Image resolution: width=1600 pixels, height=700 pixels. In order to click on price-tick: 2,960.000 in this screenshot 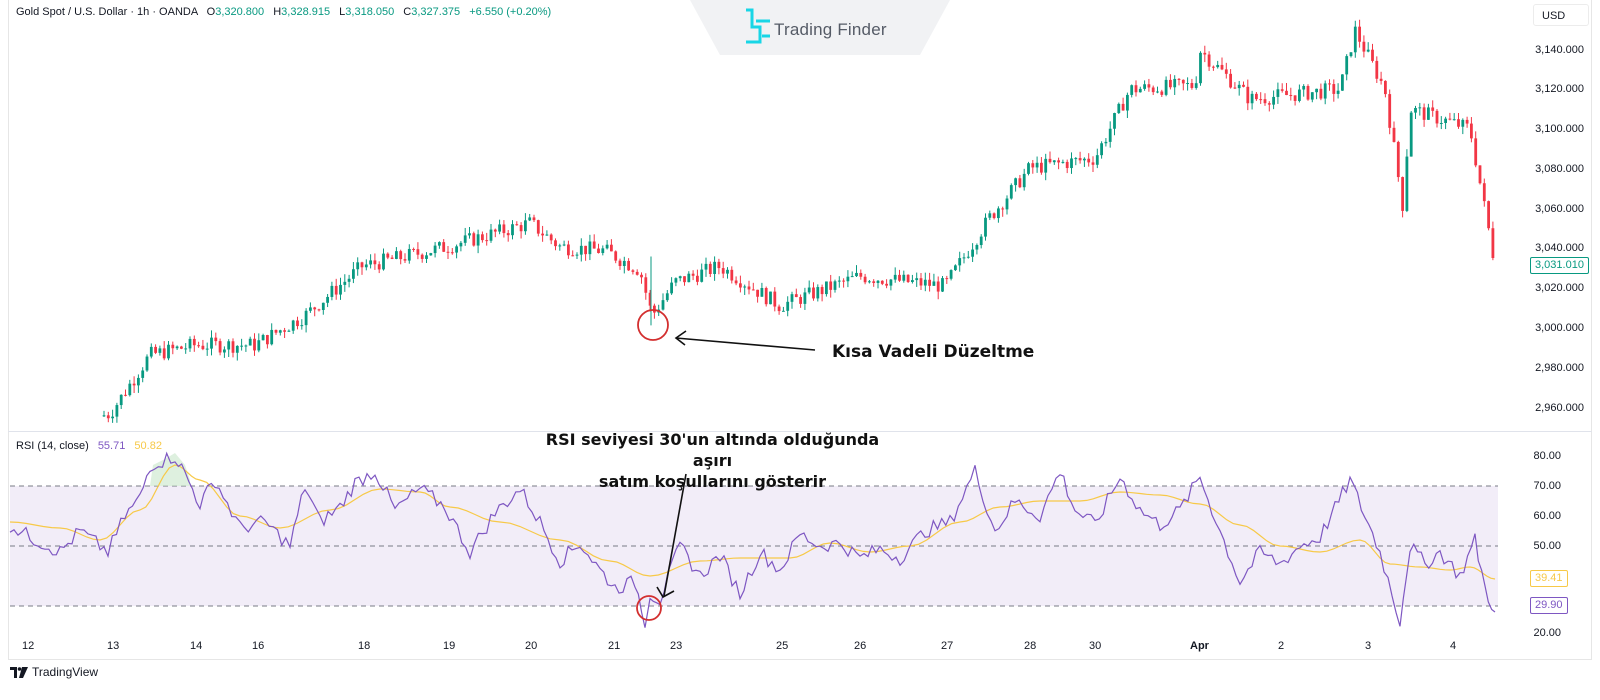, I will do `click(1559, 408)`.